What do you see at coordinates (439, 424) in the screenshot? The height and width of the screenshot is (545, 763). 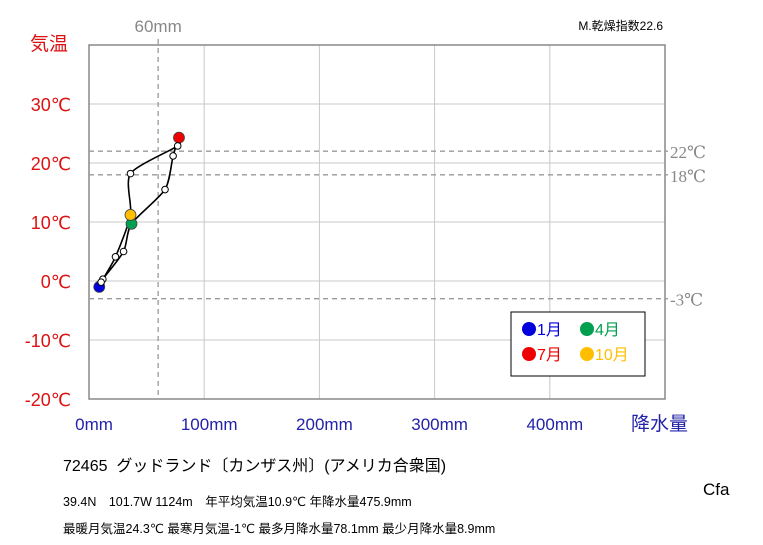 I see `x-tick-label: 300mm` at bounding box center [439, 424].